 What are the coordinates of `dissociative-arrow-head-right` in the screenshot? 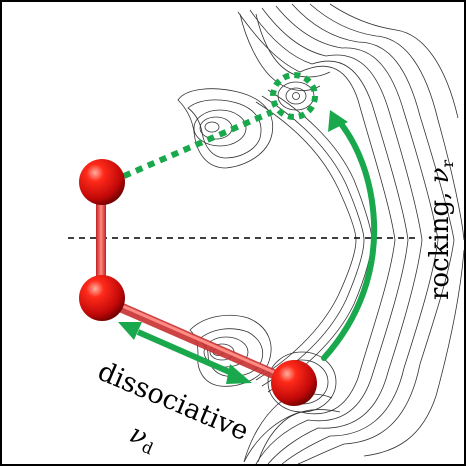 It's located at (239, 374).